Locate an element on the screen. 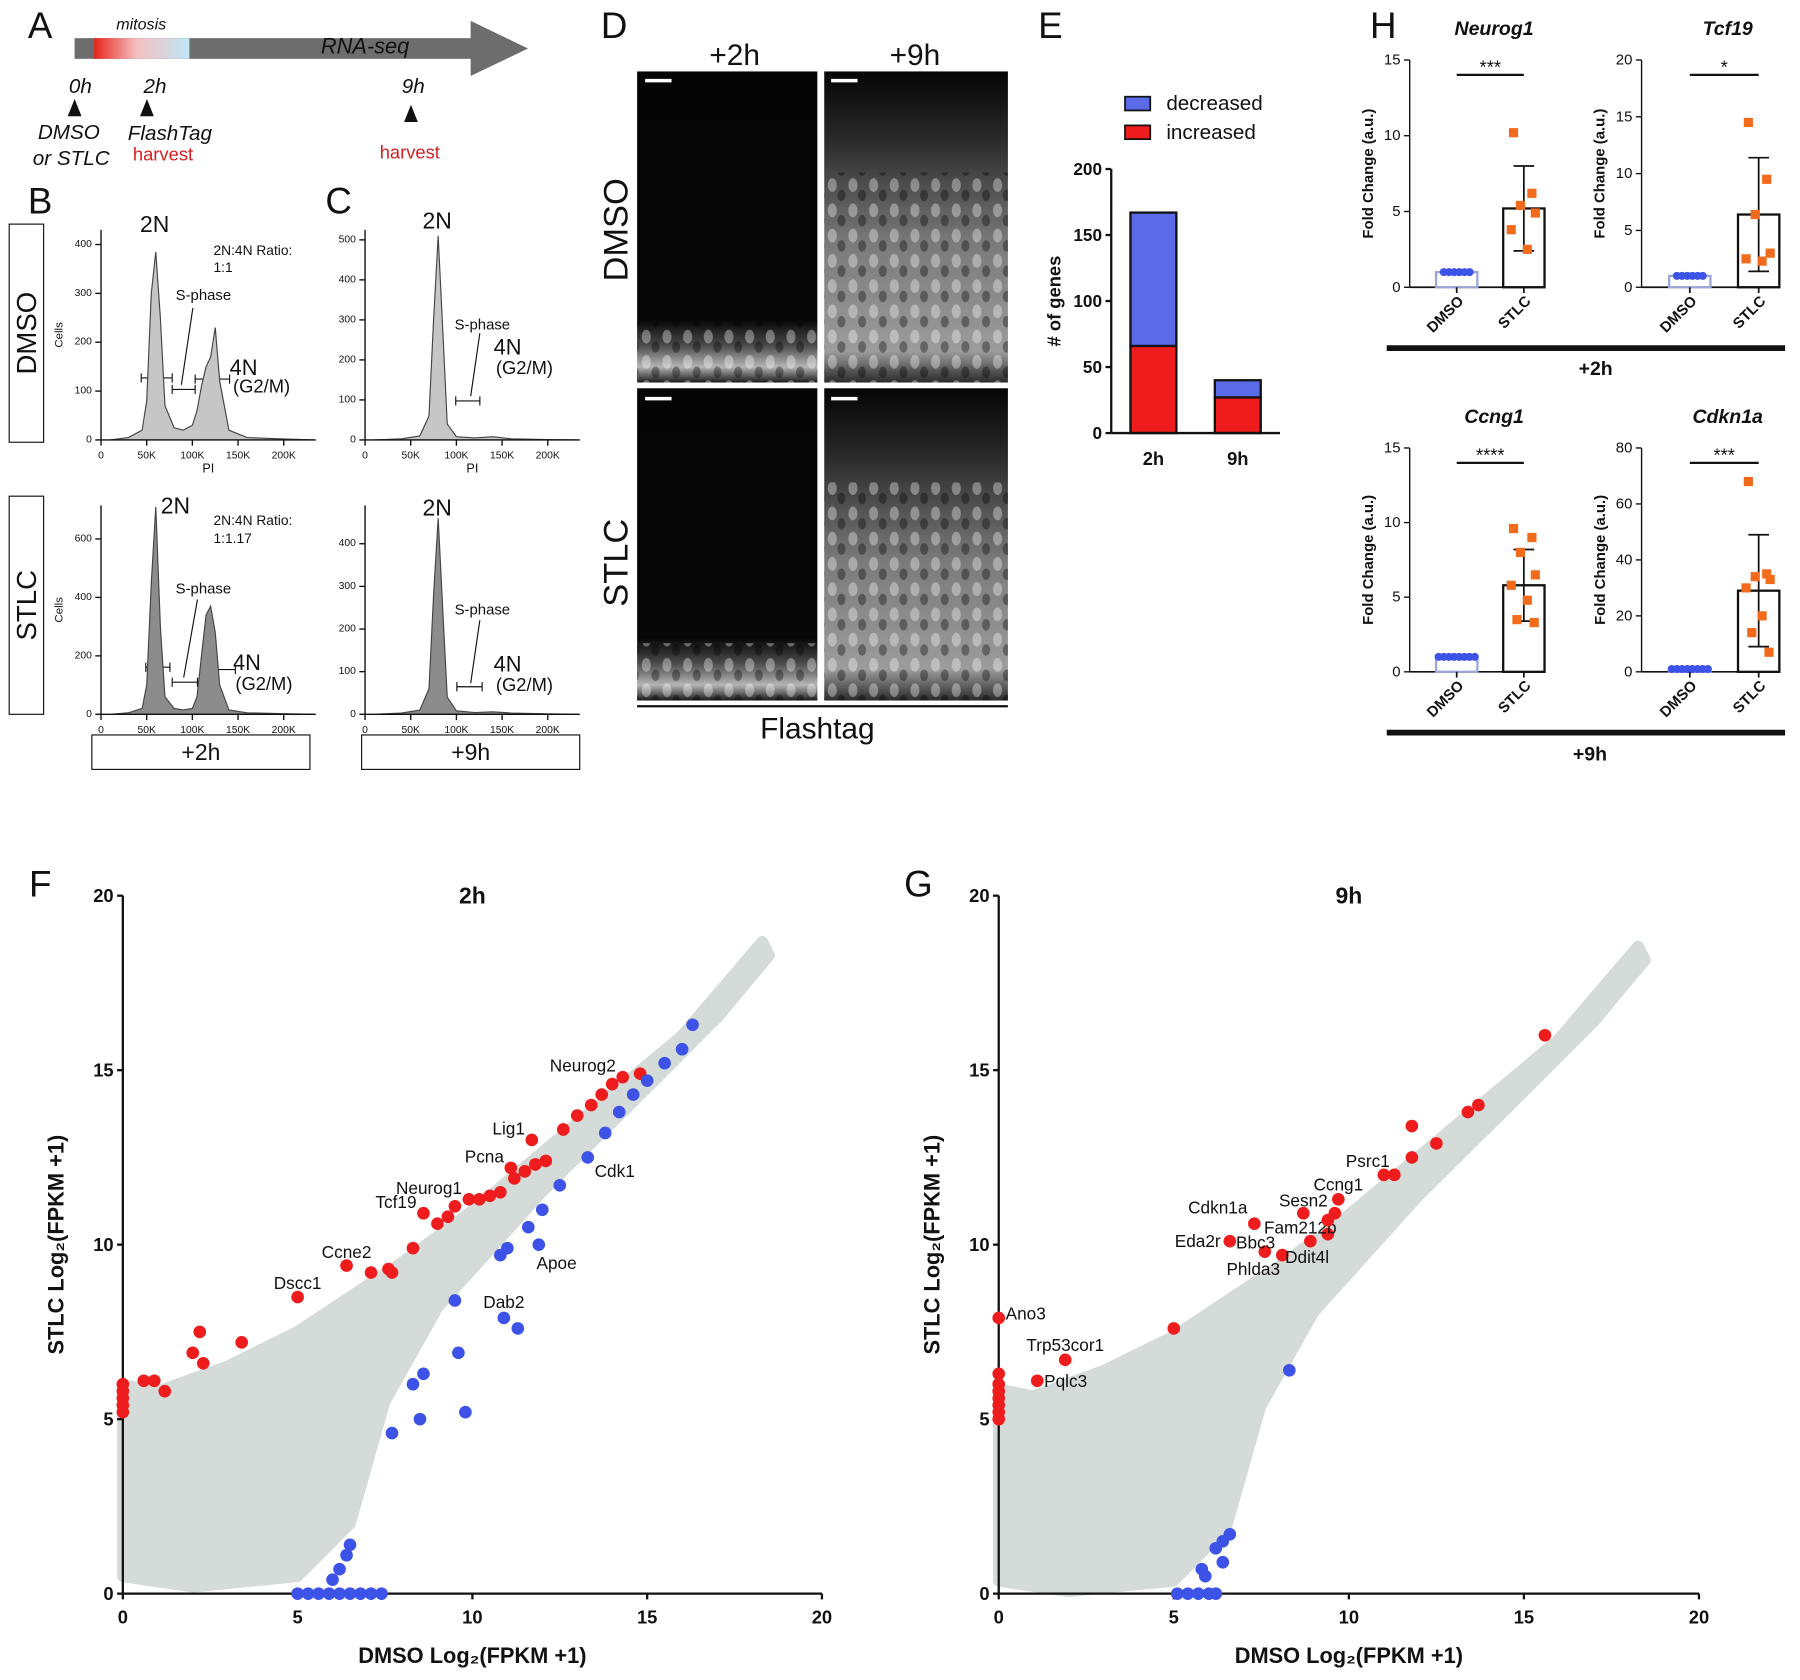 This screenshot has height=1680, width=1800. x-axis-label: DMSO Log₂(FPKM +1) is located at coordinates (1349, 1655).